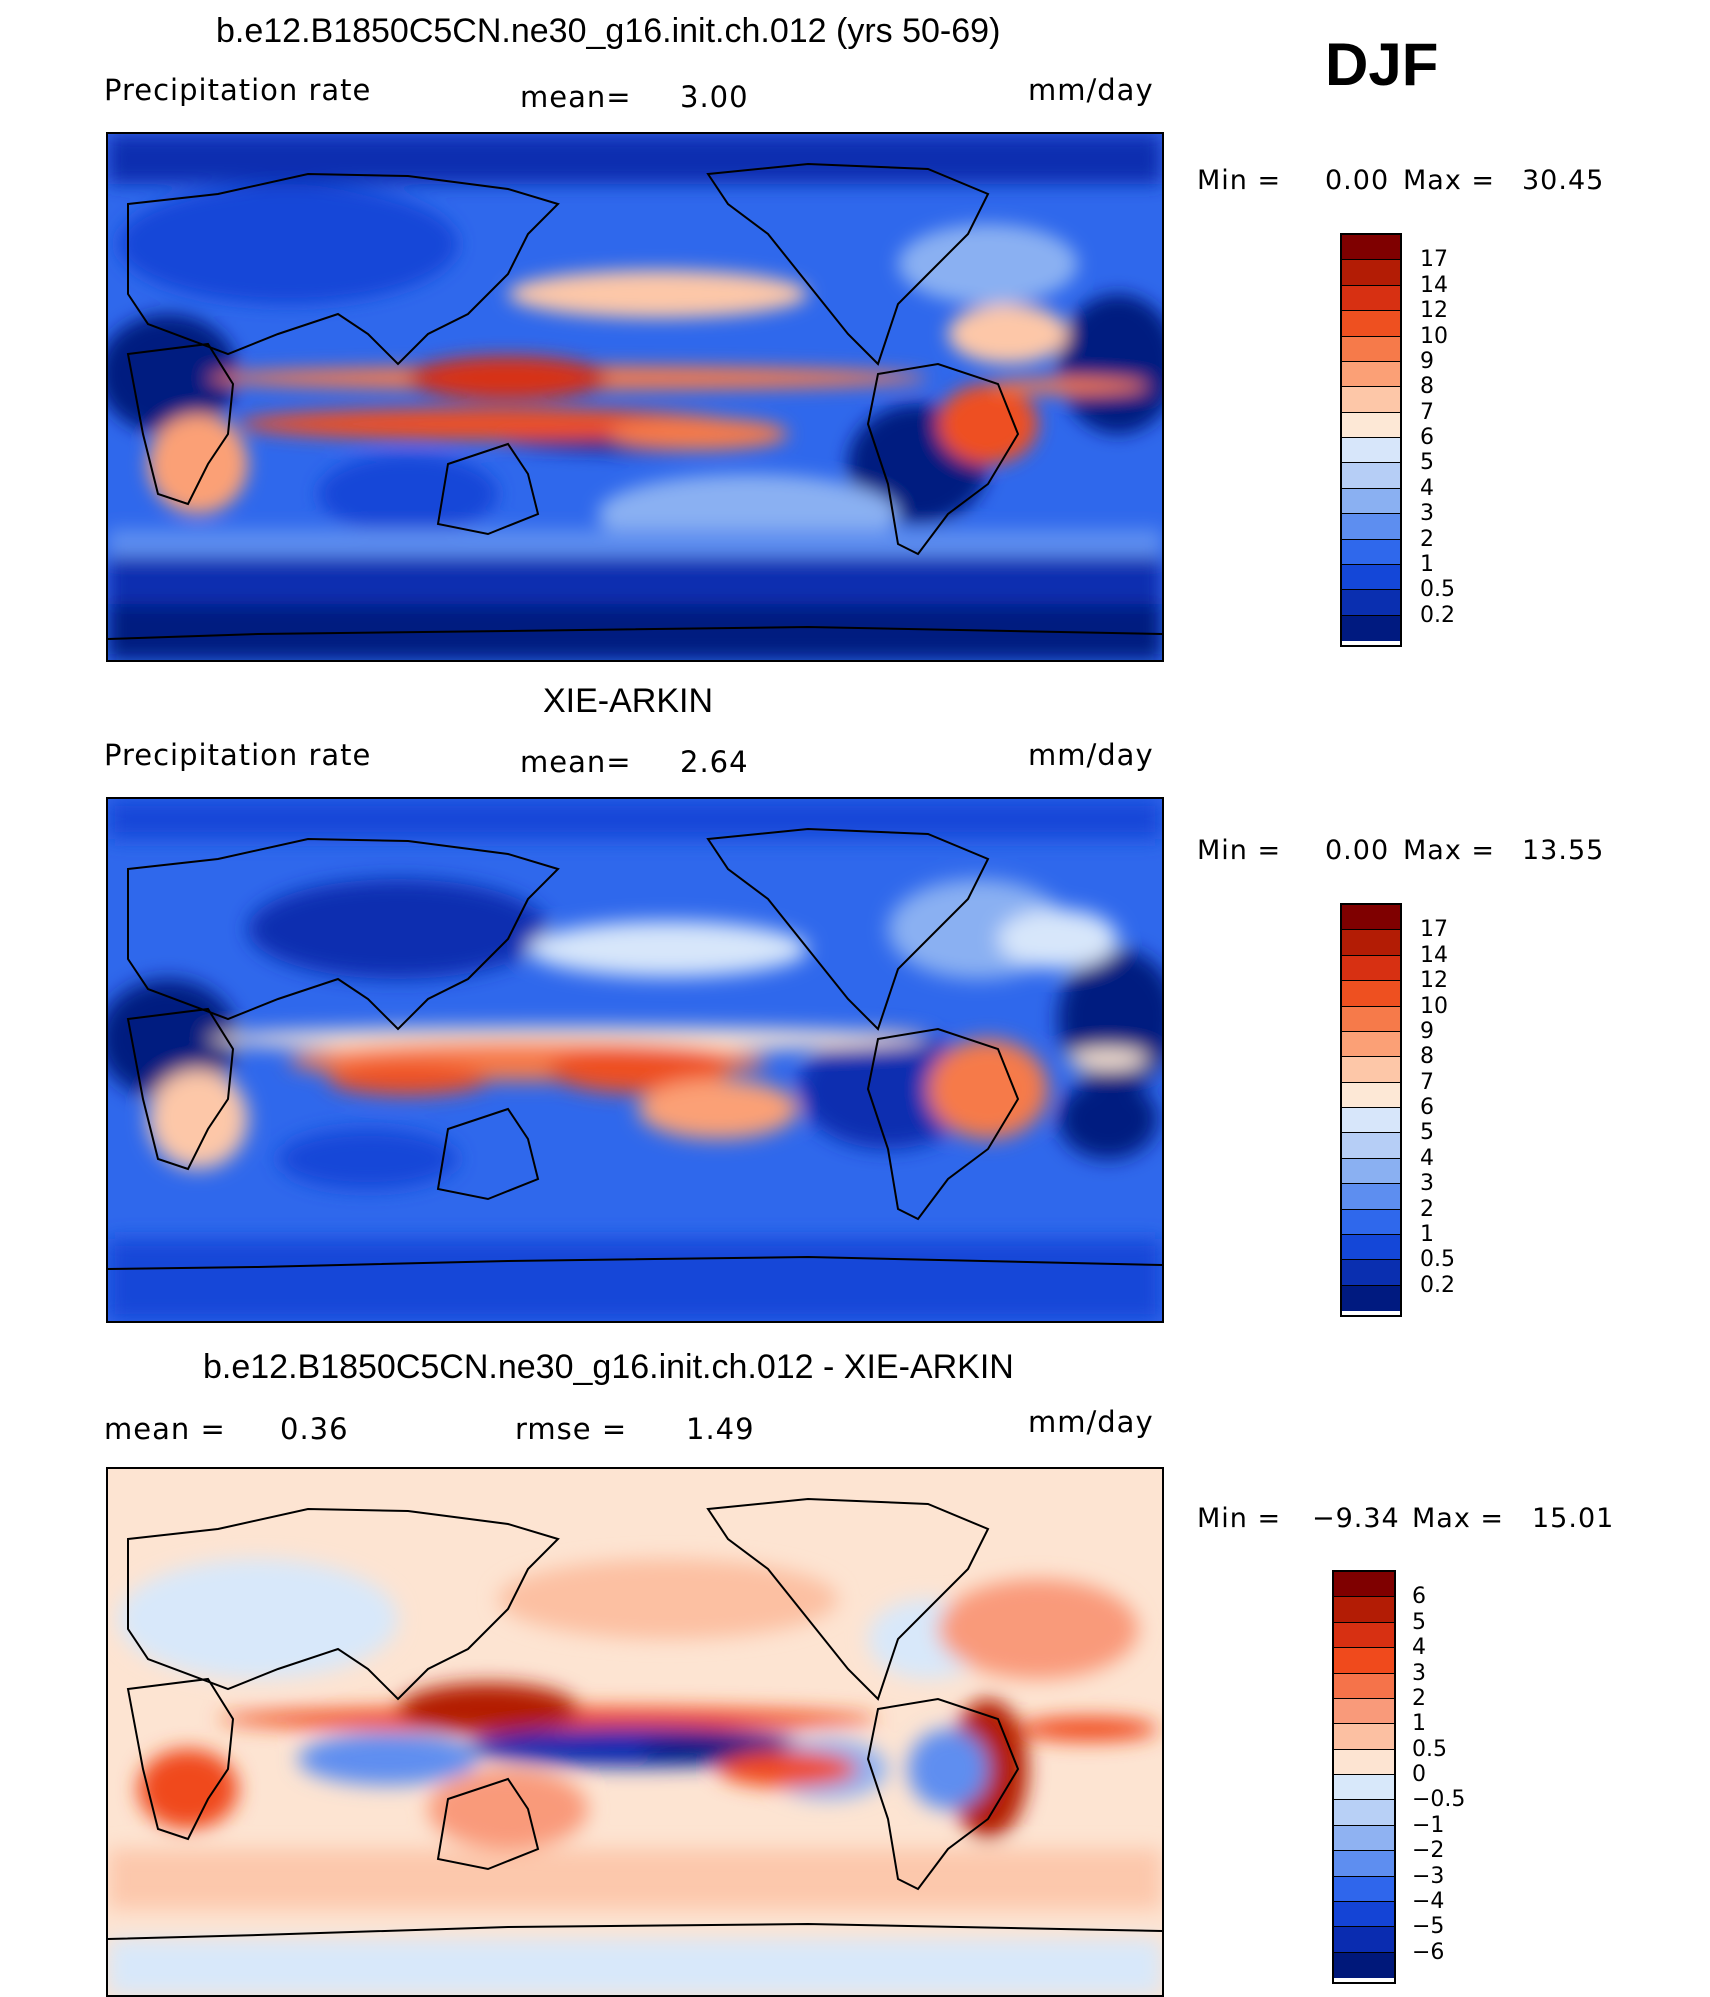  Describe the element at coordinates (1427, 1184) in the screenshot. I see `panel2-colorbar-tick-label: 3` at that location.